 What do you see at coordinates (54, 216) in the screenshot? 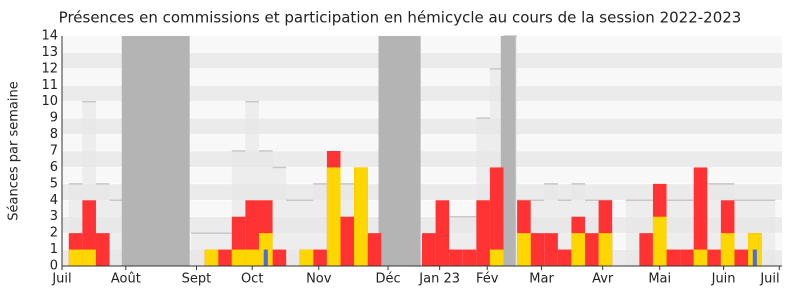
I see `y-tick-label: 3` at bounding box center [54, 216].